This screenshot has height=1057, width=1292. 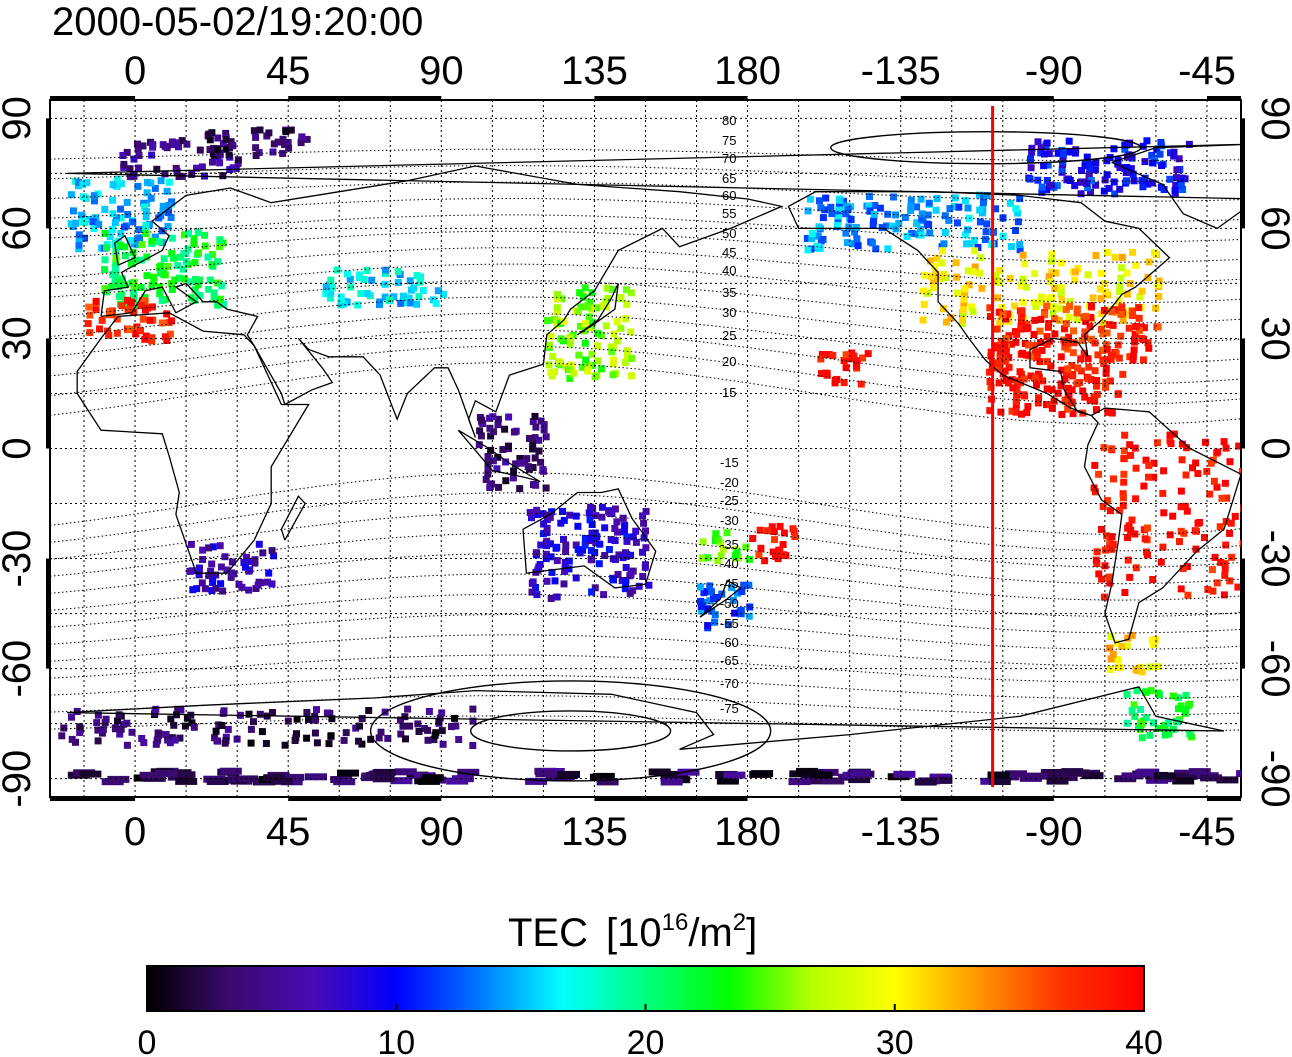 I want to click on right-latitude-ticks: 90 60 30 0 -30 -60 -90, so click(x=1272, y=451).